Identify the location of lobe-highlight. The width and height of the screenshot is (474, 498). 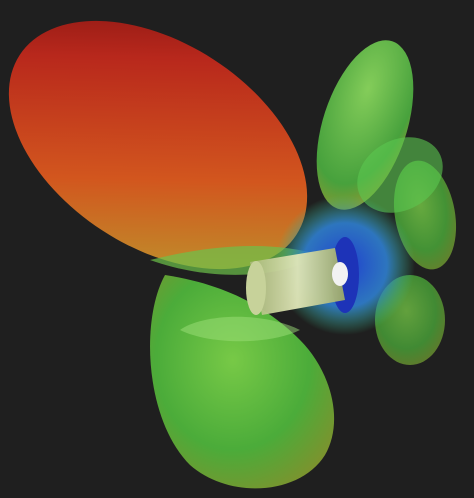
(240, 329).